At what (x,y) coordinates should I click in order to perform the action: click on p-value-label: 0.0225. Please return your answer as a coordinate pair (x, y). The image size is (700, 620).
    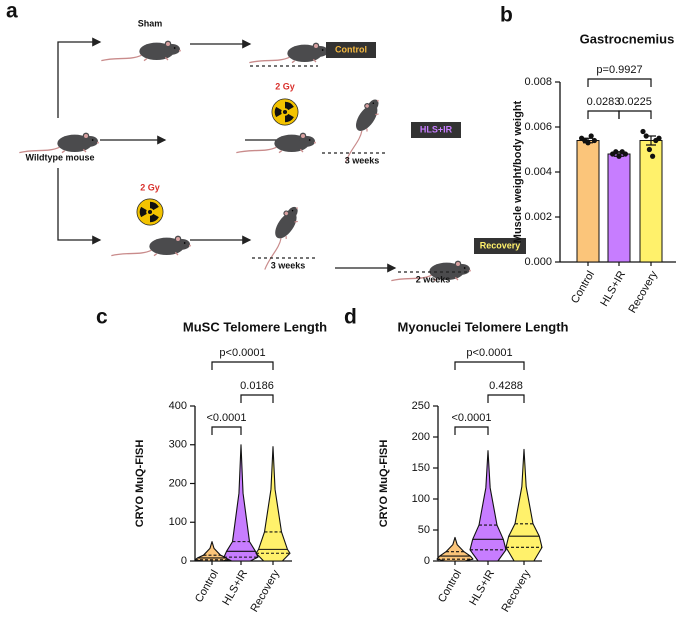
    Looking at the image, I should click on (635, 102).